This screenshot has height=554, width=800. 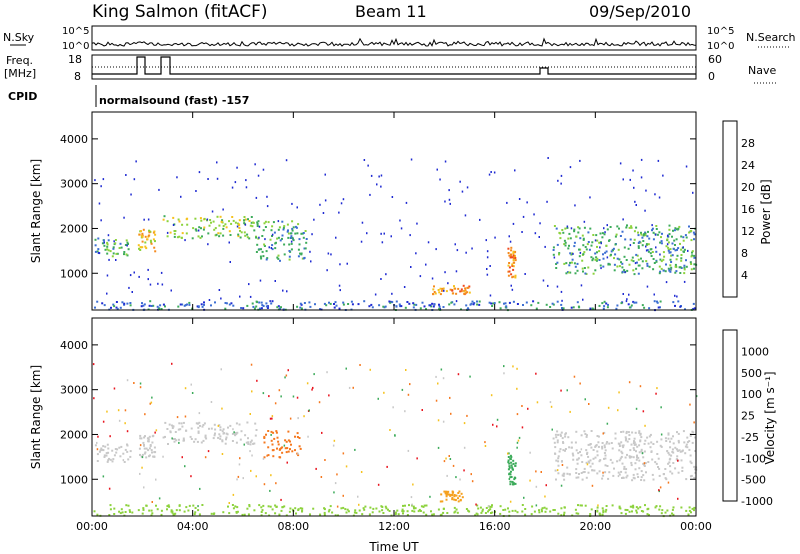 I want to click on colorbar-frame, so click(x=730, y=415).